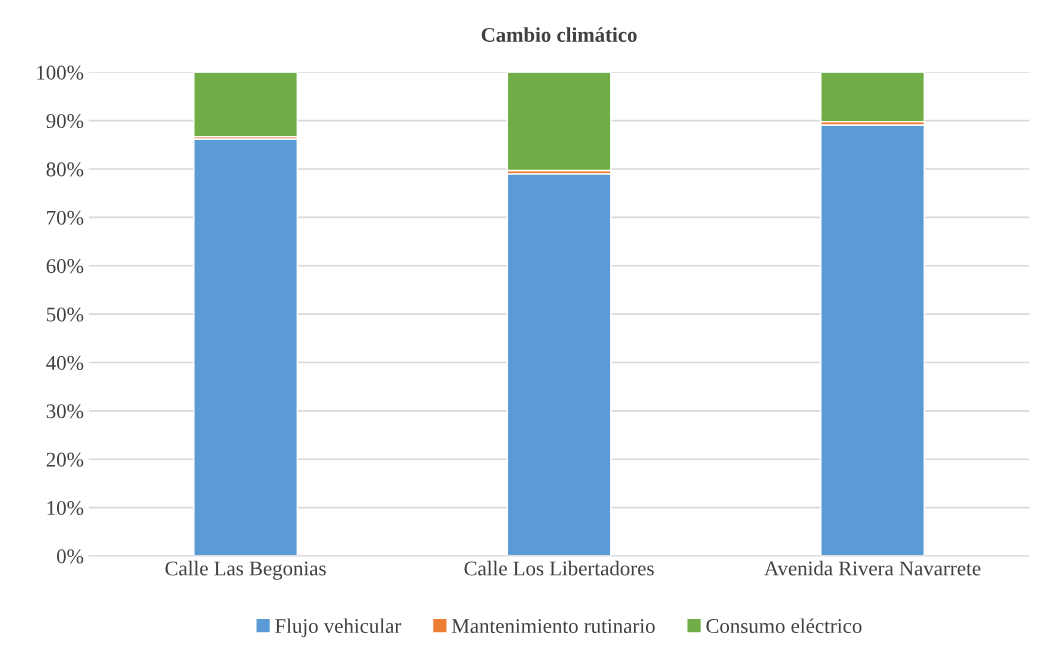  Describe the element at coordinates (872, 568) in the screenshot. I see `x-tick-label: Avenida Rivera Navarrete` at that location.